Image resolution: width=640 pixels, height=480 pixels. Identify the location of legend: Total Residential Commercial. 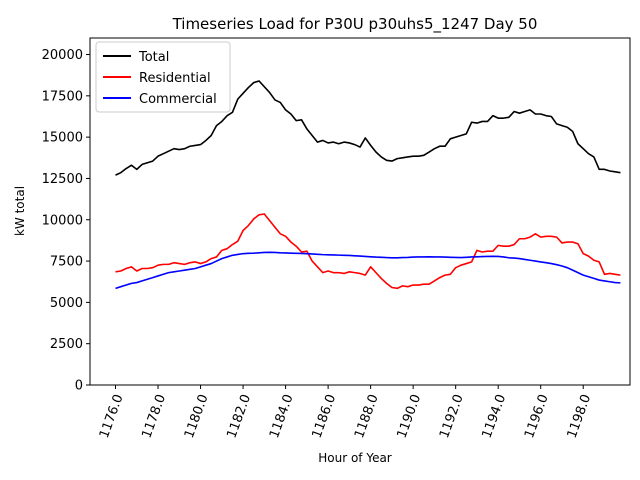
(163, 77).